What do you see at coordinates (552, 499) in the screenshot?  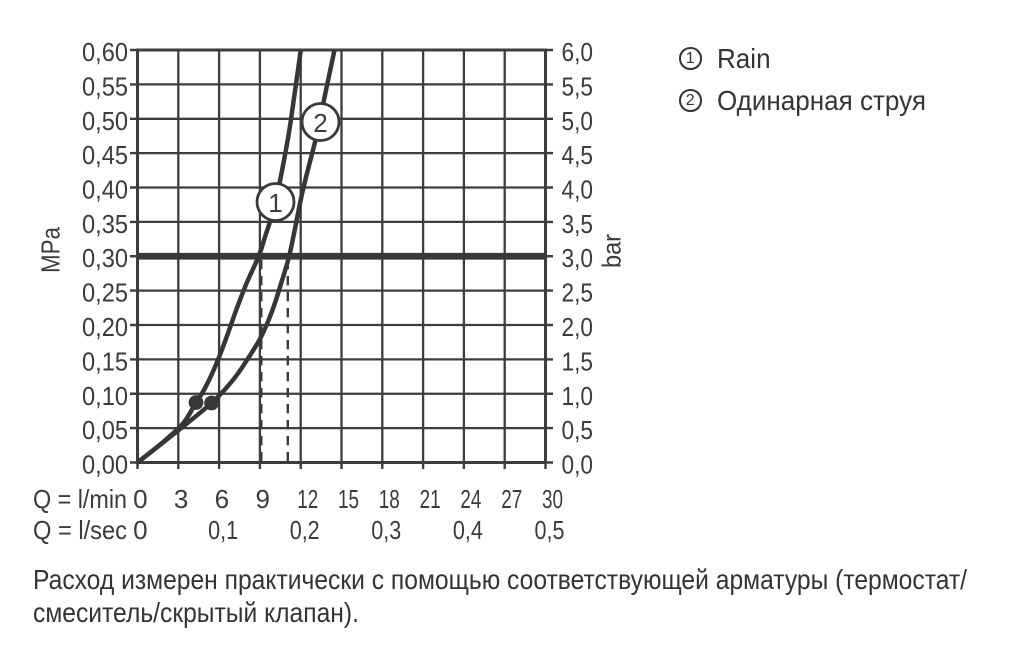 I see `svg-text: 30` at bounding box center [552, 499].